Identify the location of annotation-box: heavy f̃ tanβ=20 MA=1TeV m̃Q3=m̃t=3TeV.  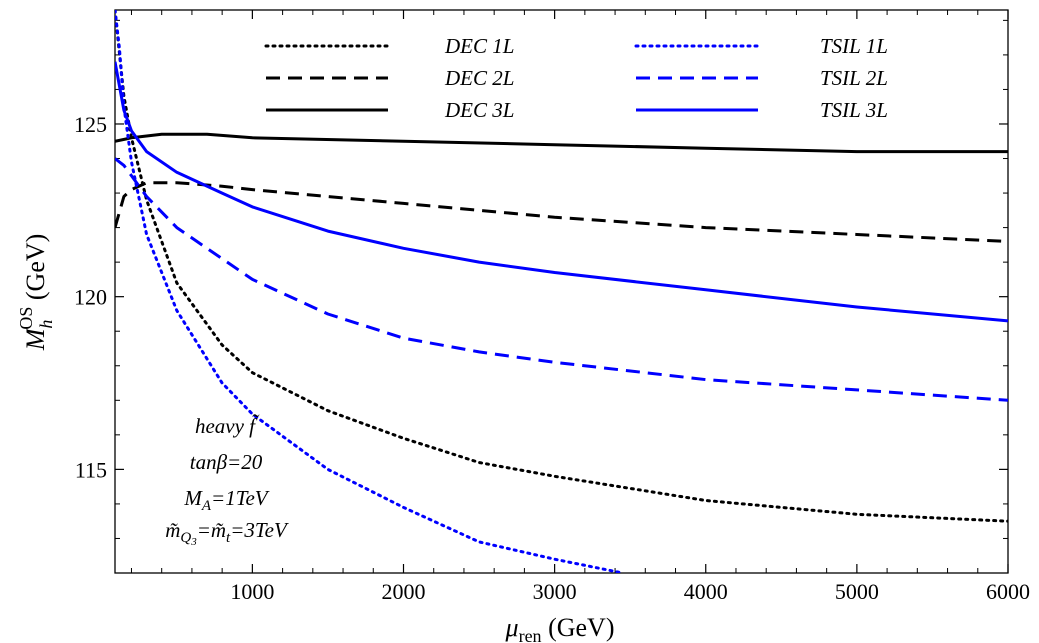
(227, 481).